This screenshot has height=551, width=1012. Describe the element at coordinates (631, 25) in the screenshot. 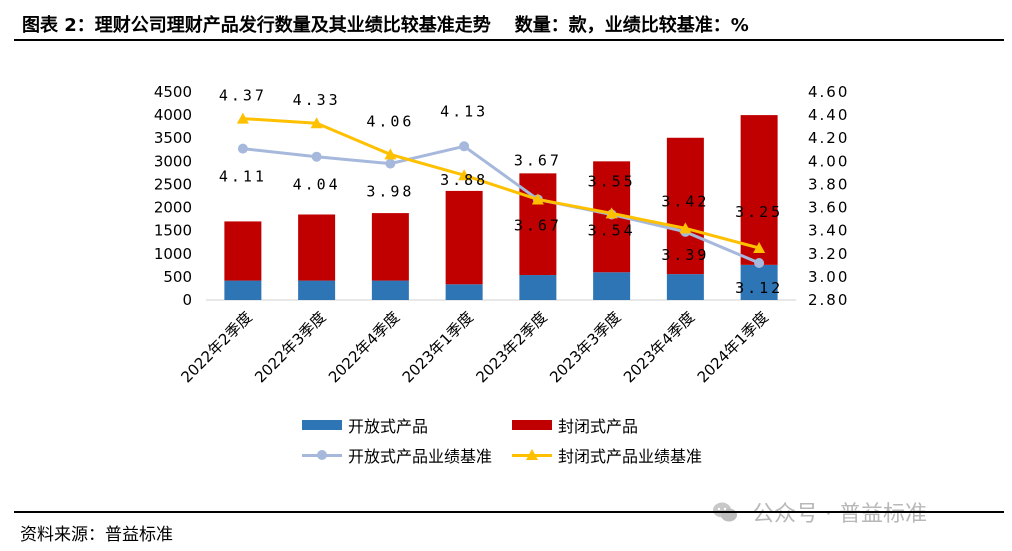

I see `unit-note: 数量：款，业绩比较基准：%` at that location.